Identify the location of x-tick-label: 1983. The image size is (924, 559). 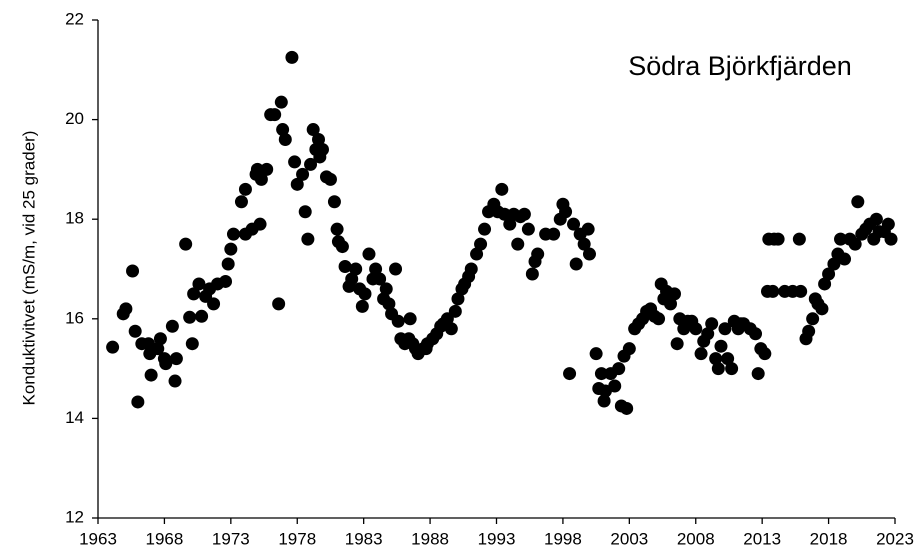
(364, 538).